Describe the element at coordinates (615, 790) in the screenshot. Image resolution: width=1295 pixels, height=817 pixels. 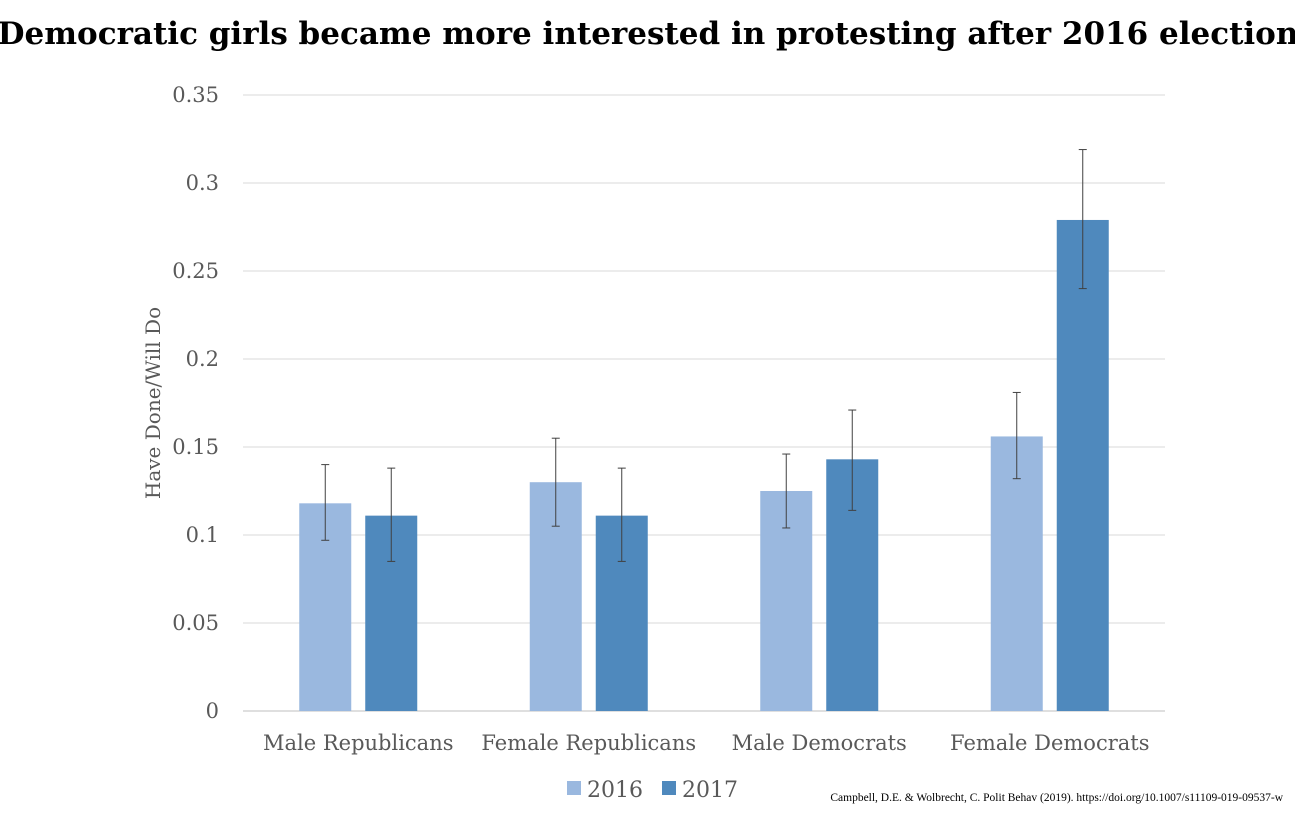
I see `legend-label-2016: 2016` at that location.